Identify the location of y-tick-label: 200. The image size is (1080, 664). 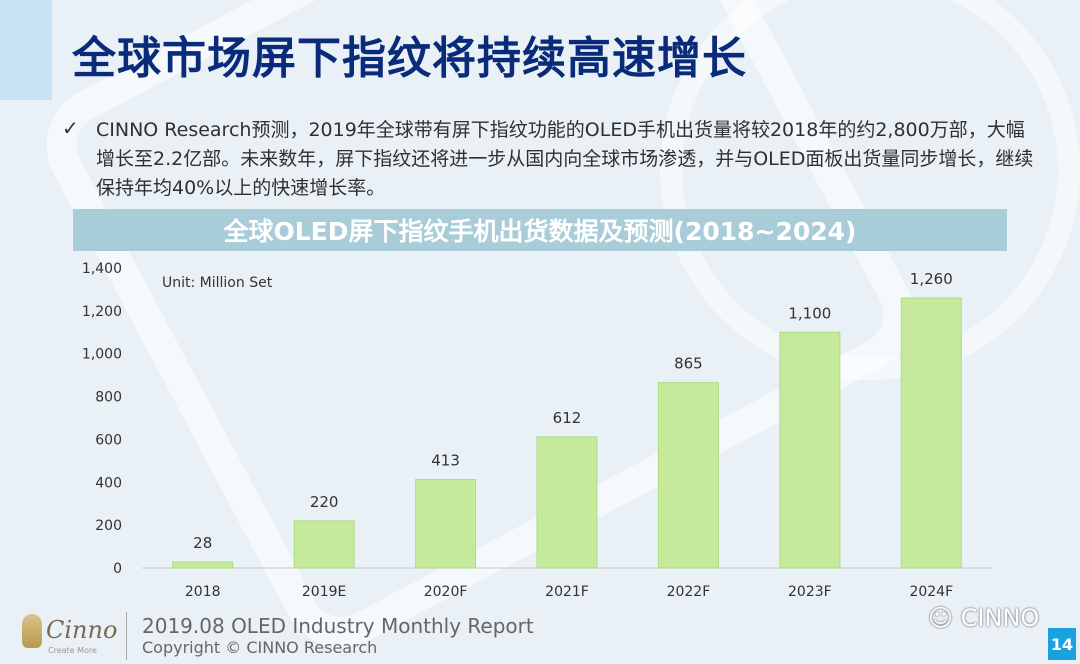
(108, 526).